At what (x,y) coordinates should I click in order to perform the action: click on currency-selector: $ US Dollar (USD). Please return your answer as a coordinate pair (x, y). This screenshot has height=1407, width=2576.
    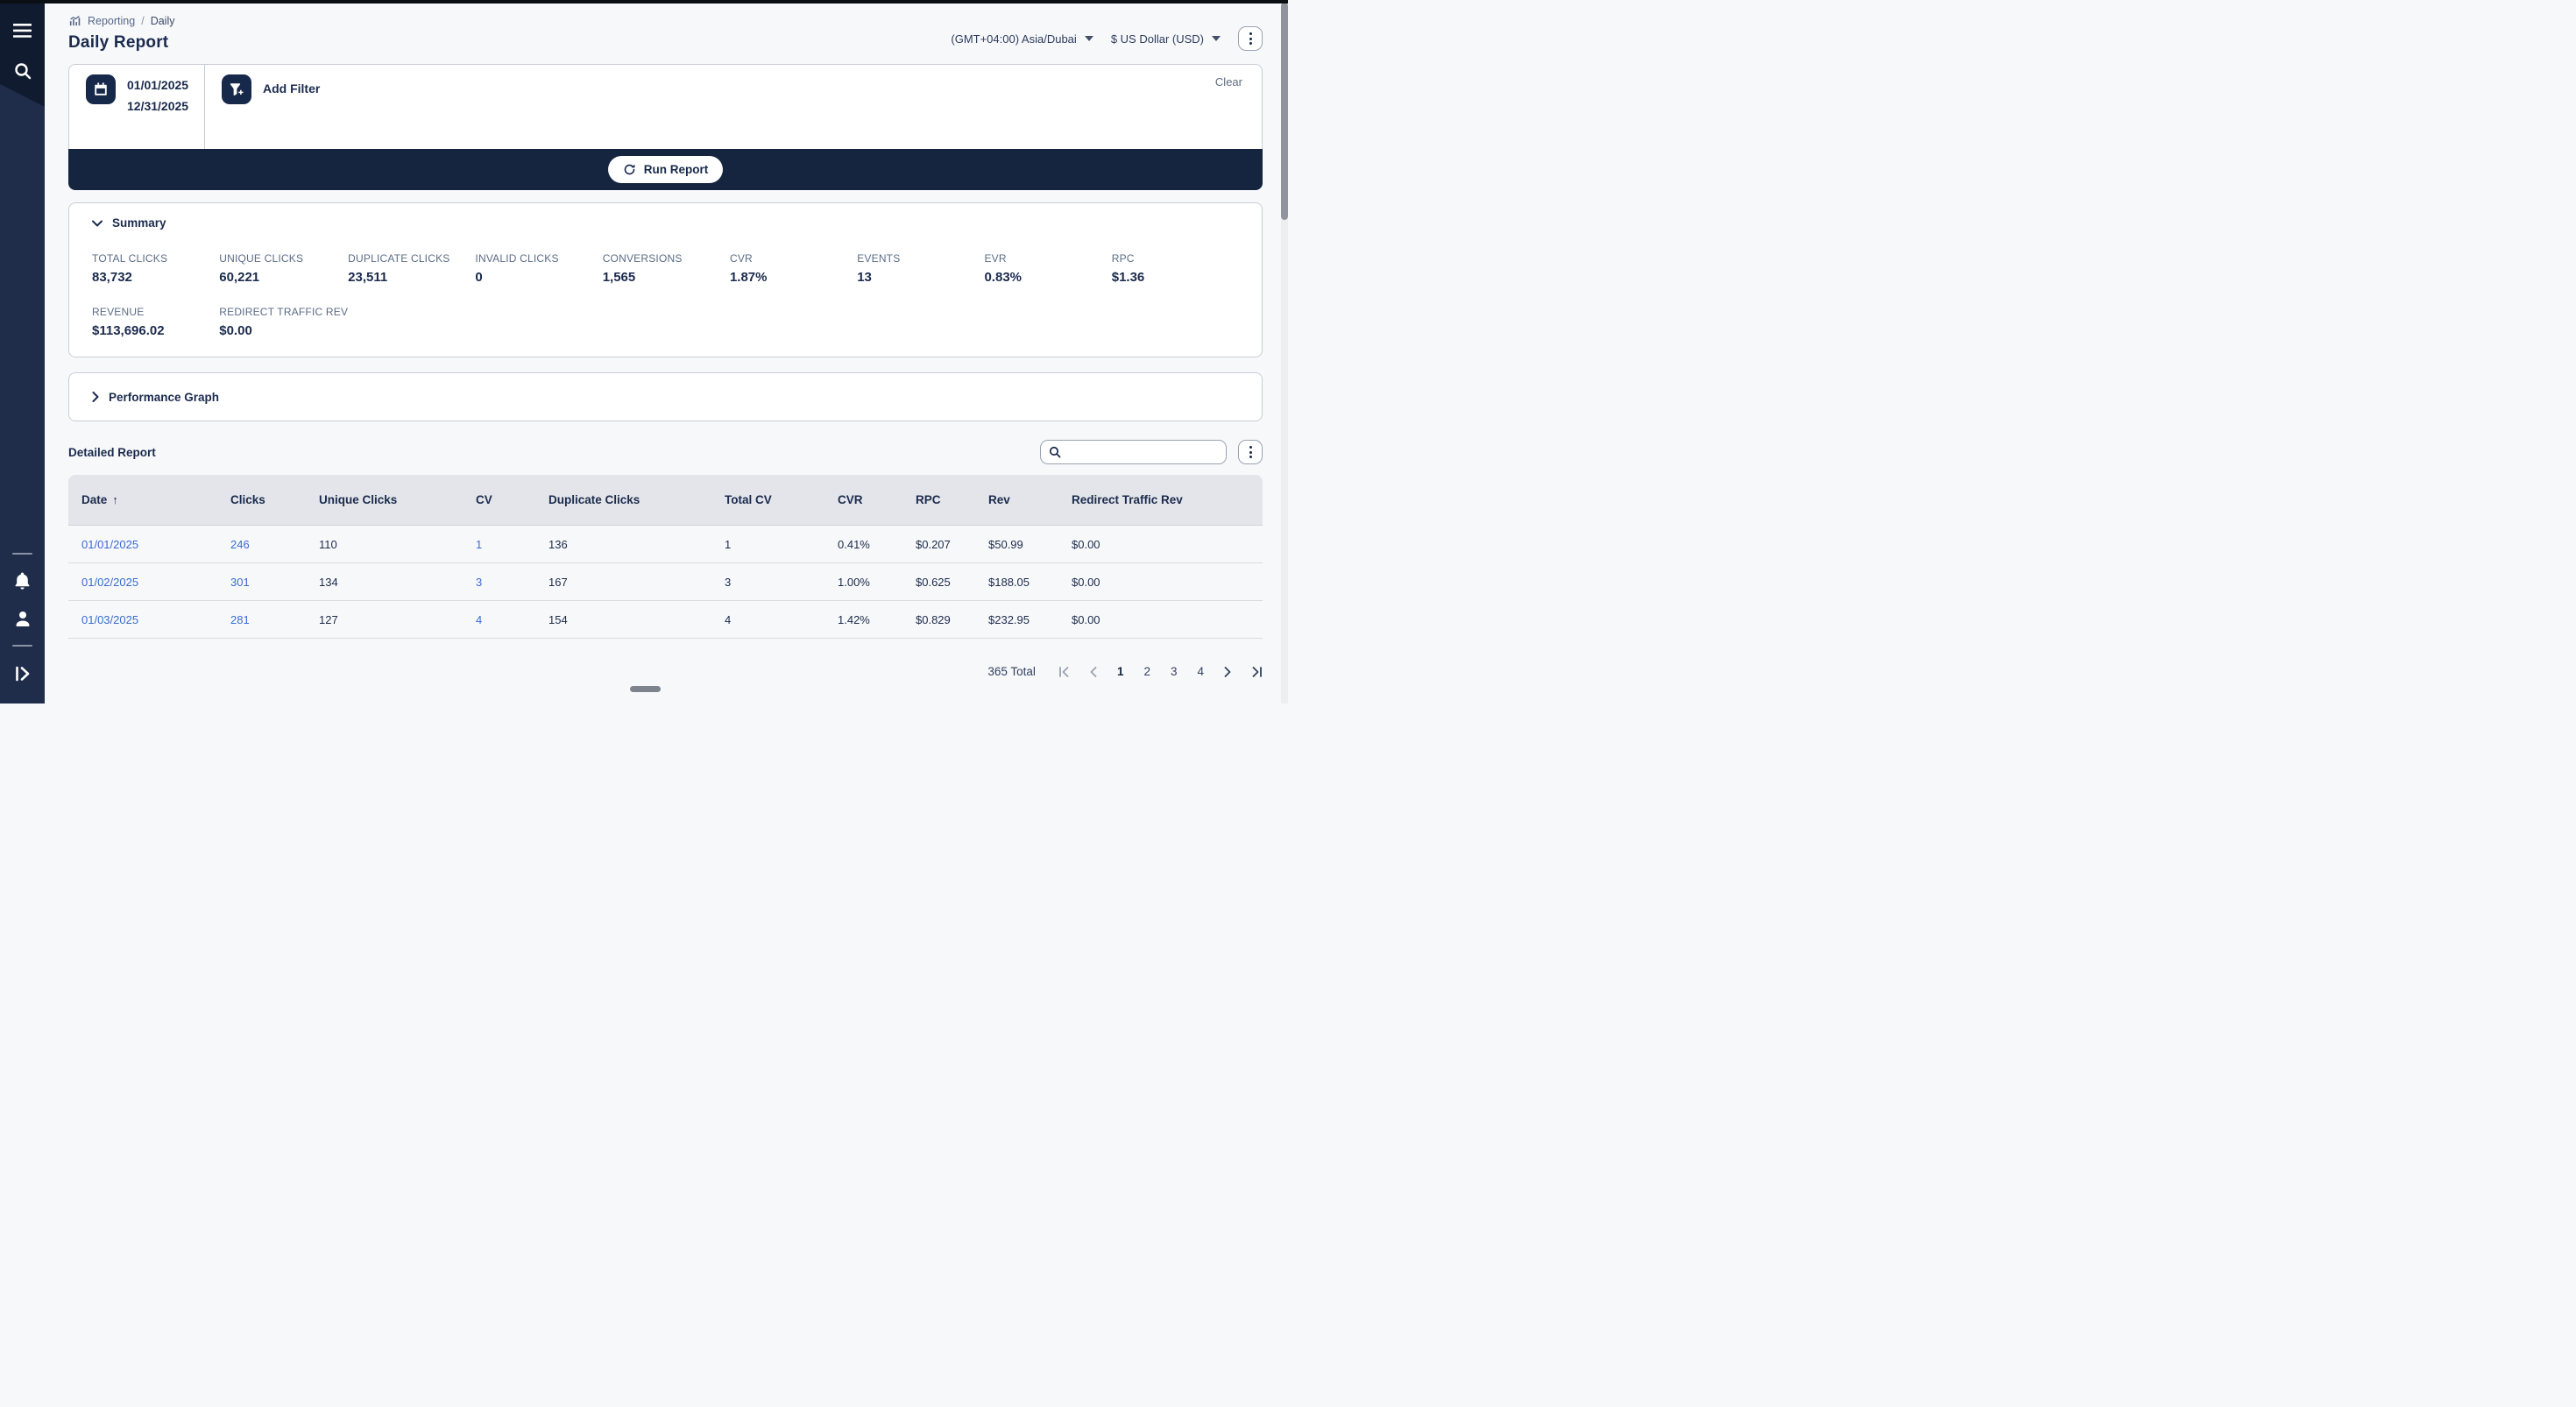
    Looking at the image, I should click on (1166, 39).